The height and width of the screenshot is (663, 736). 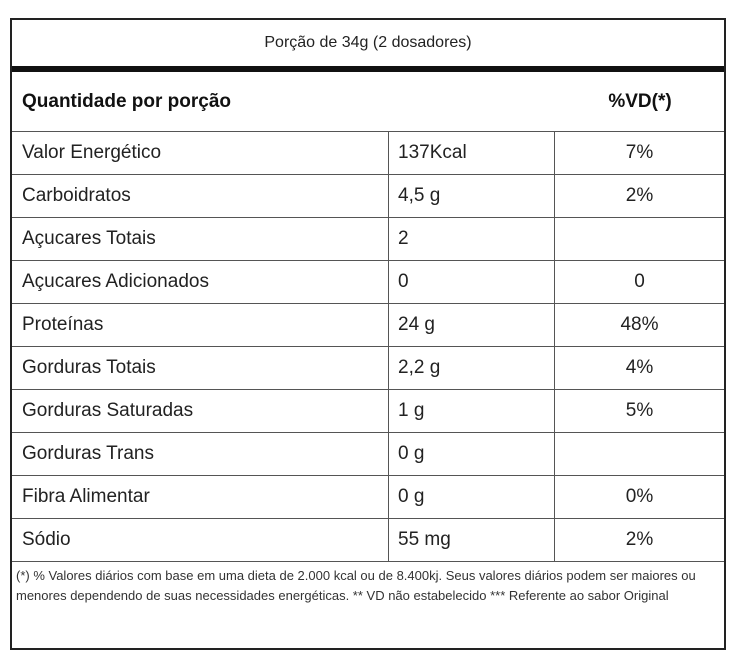 I want to click on nutrient-name: Açucares Totais, so click(x=200, y=239).